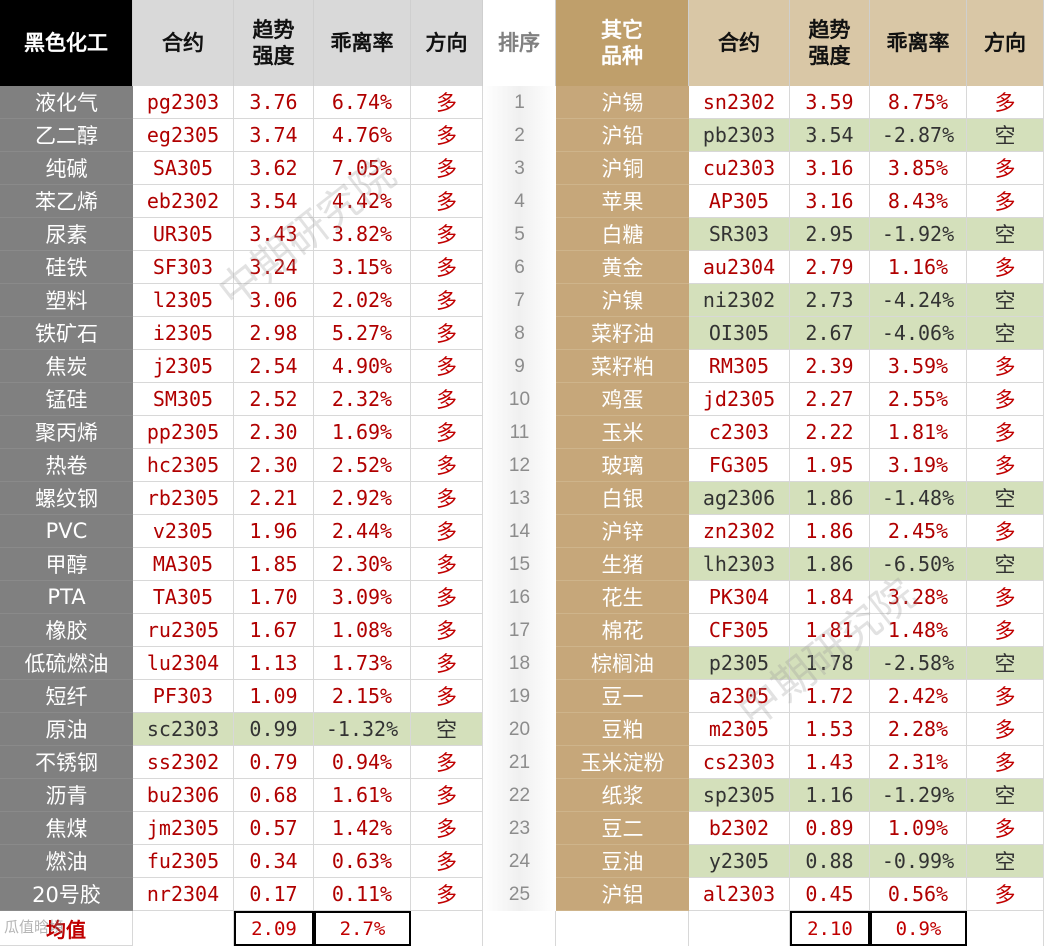  What do you see at coordinates (362, 234) in the screenshot?
I see `left-row-deviation: 3.82%` at bounding box center [362, 234].